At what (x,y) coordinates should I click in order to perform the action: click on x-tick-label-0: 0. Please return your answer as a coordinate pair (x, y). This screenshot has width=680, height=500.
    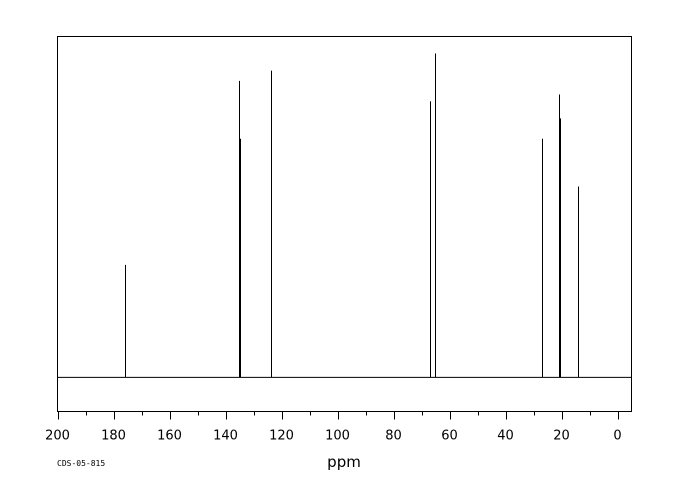
    Looking at the image, I should click on (617, 436).